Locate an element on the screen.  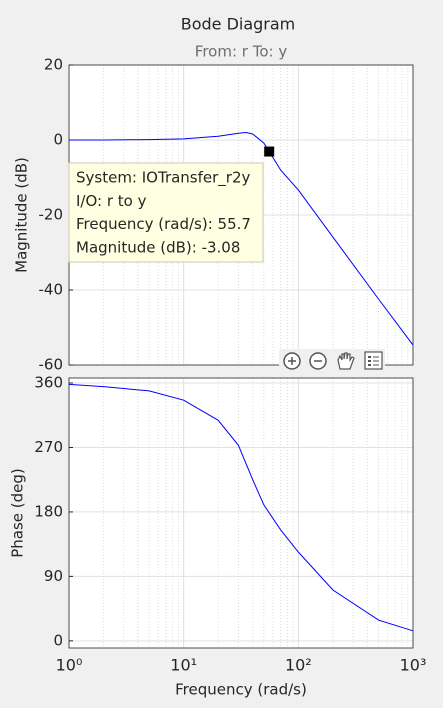
x-tick-label: 10³ is located at coordinates (413, 665).